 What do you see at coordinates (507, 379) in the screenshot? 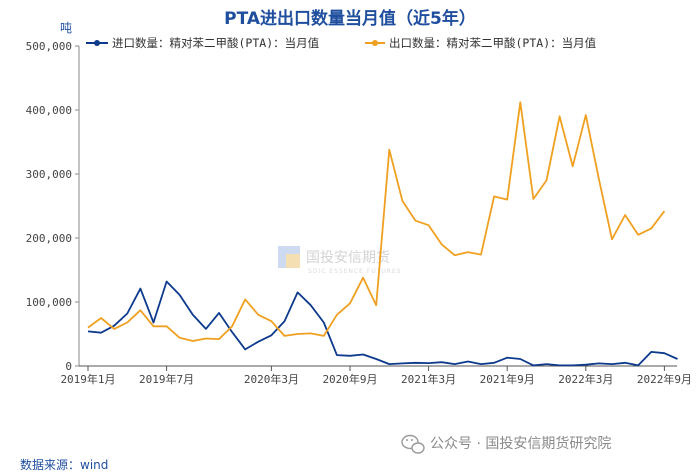
I see `x-tick-label: 2021年9月` at bounding box center [507, 379].